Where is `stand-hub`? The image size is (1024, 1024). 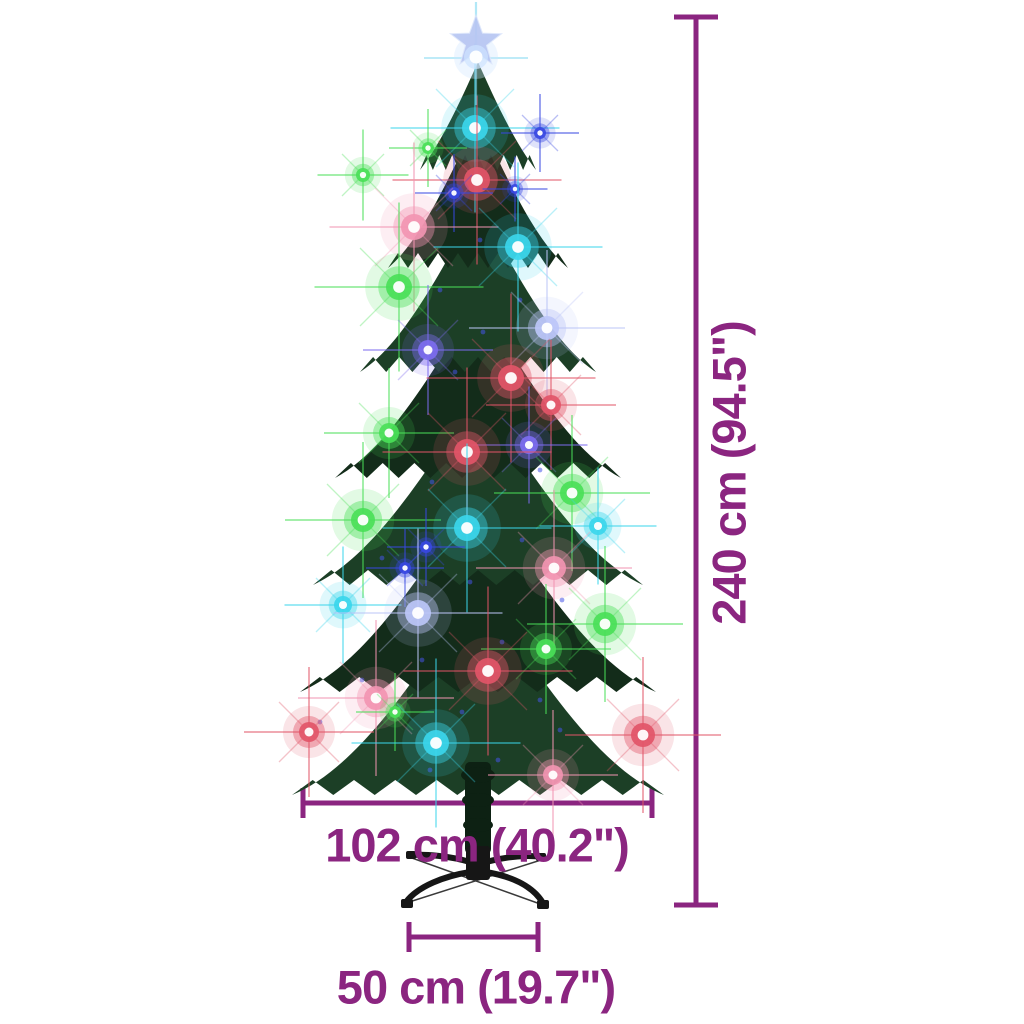 stand-hub is located at coordinates (478, 863).